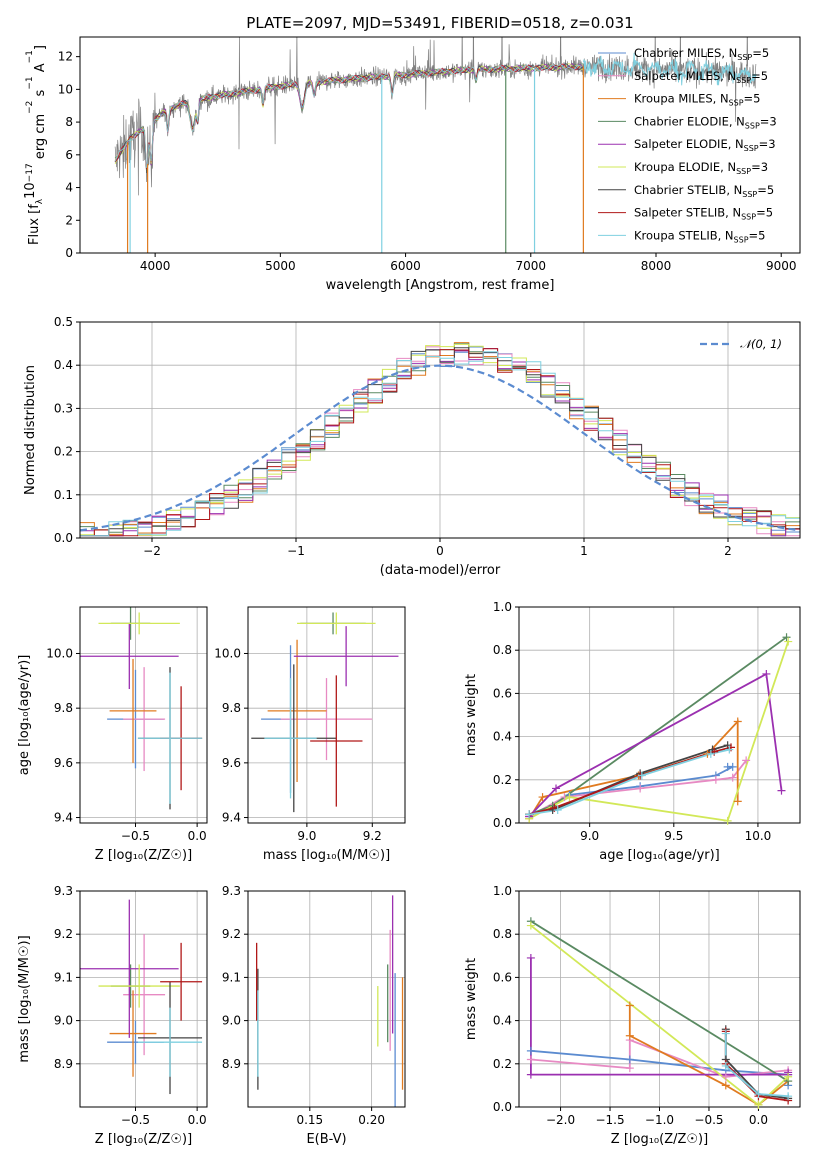 The width and height of the screenshot is (819, 1170). I want to click on x-tick-label: 5000, so click(280, 266).